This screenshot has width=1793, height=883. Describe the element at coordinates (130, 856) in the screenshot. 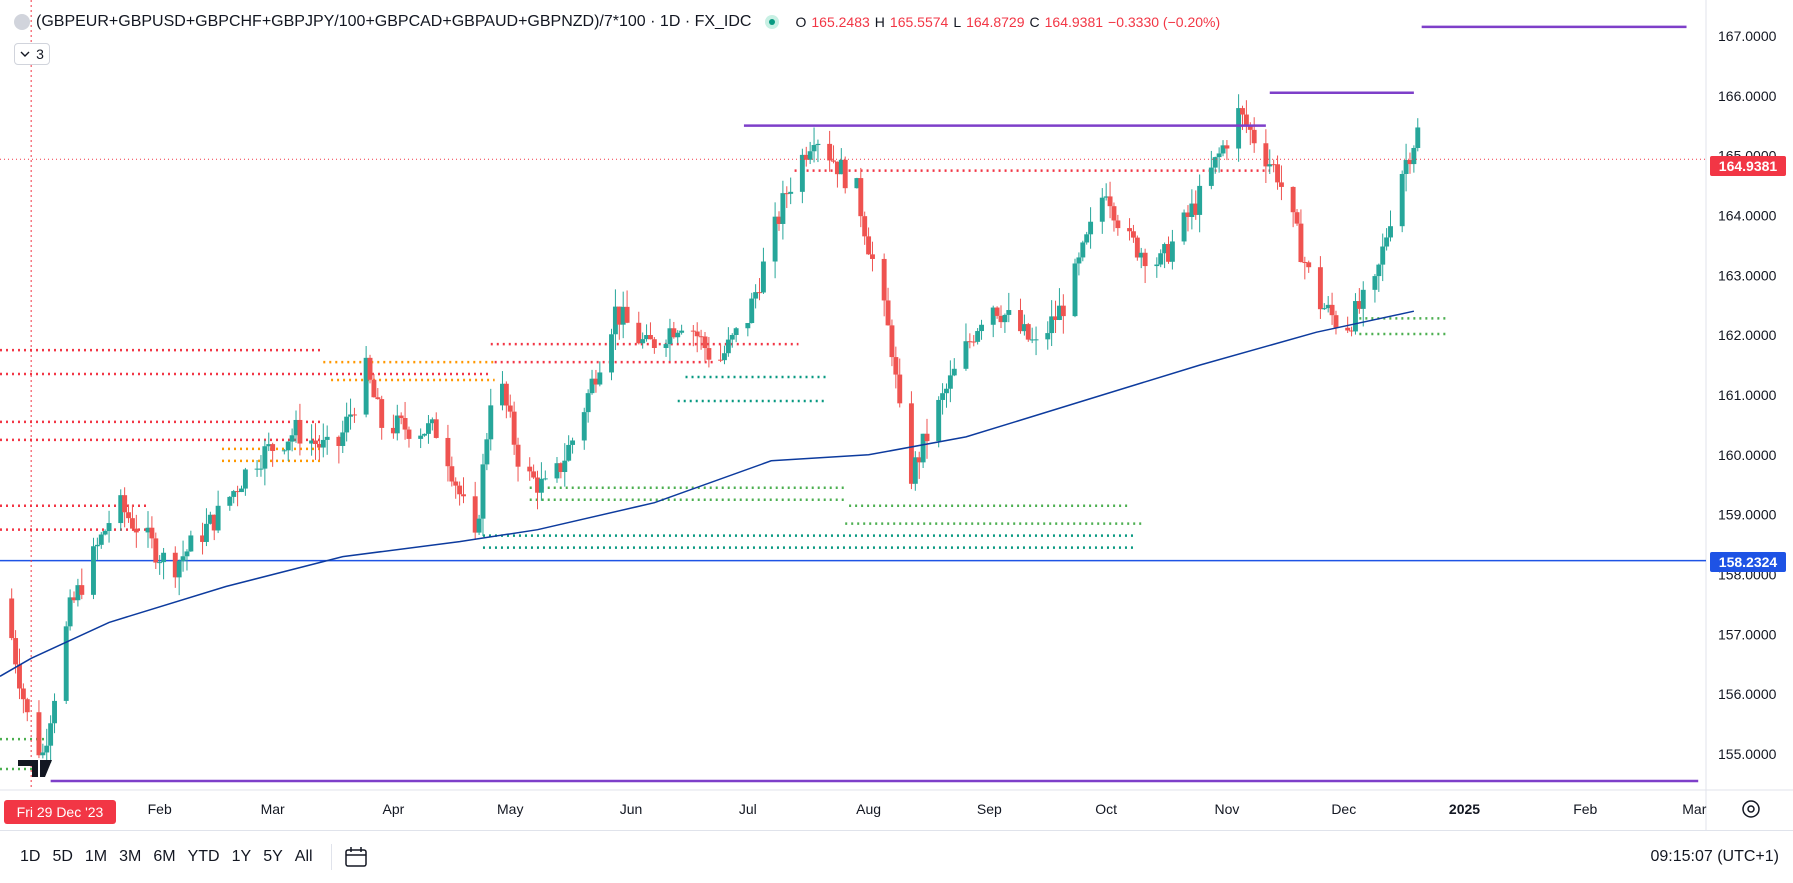

I see `timeframe-3m: 3M` at that location.